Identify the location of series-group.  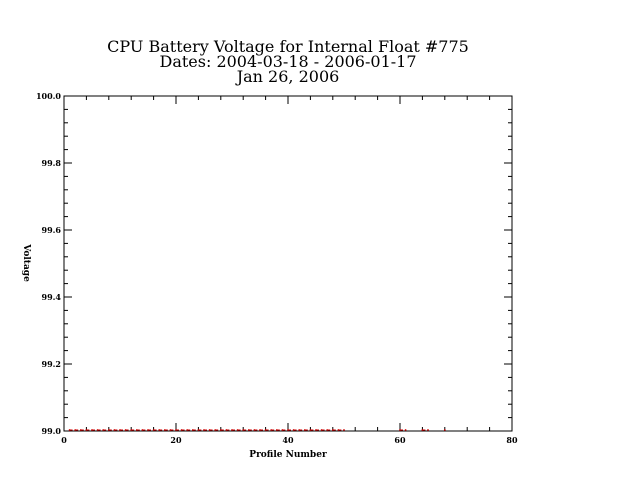
(257, 430).